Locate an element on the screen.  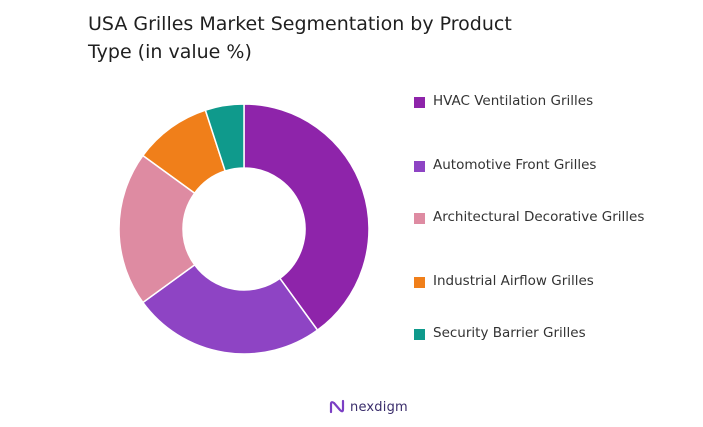
legend-label: Industrial Airflow Grilles is located at coordinates (513, 281).